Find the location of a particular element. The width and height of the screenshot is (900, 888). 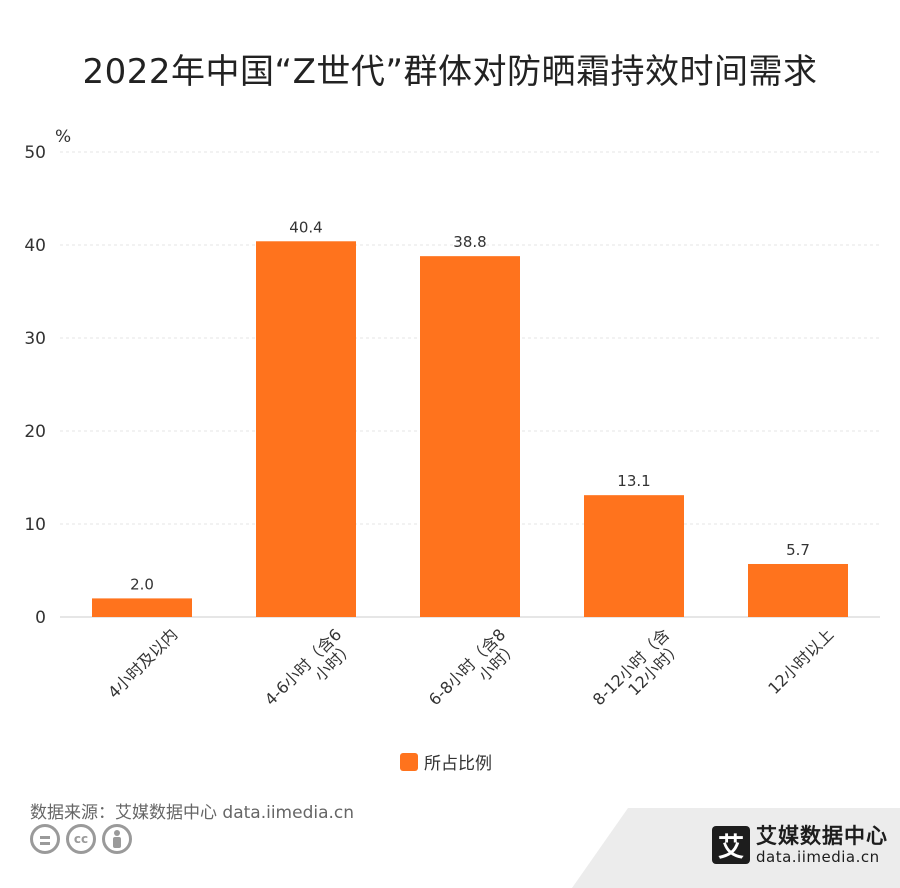

y-axis-unit: % is located at coordinates (63, 137).